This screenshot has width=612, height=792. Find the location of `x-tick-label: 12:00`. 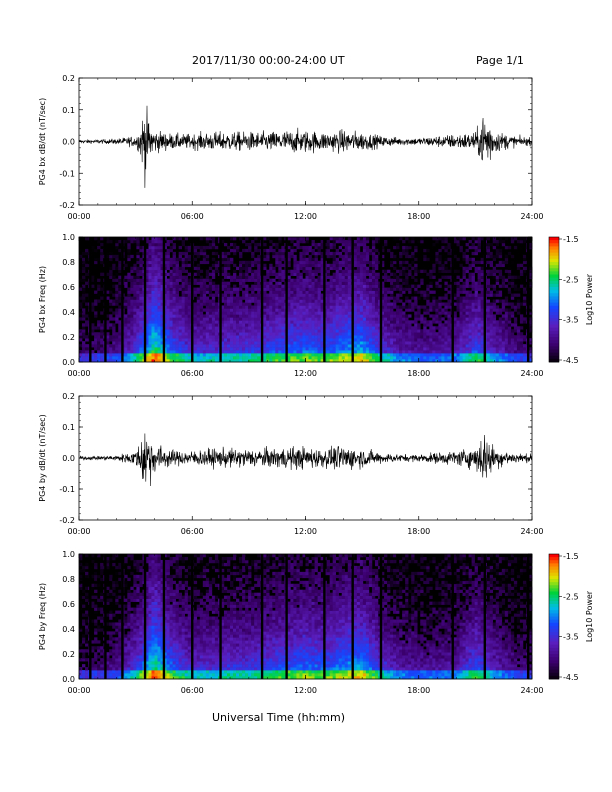

x-tick-label: 12:00 is located at coordinates (305, 216).